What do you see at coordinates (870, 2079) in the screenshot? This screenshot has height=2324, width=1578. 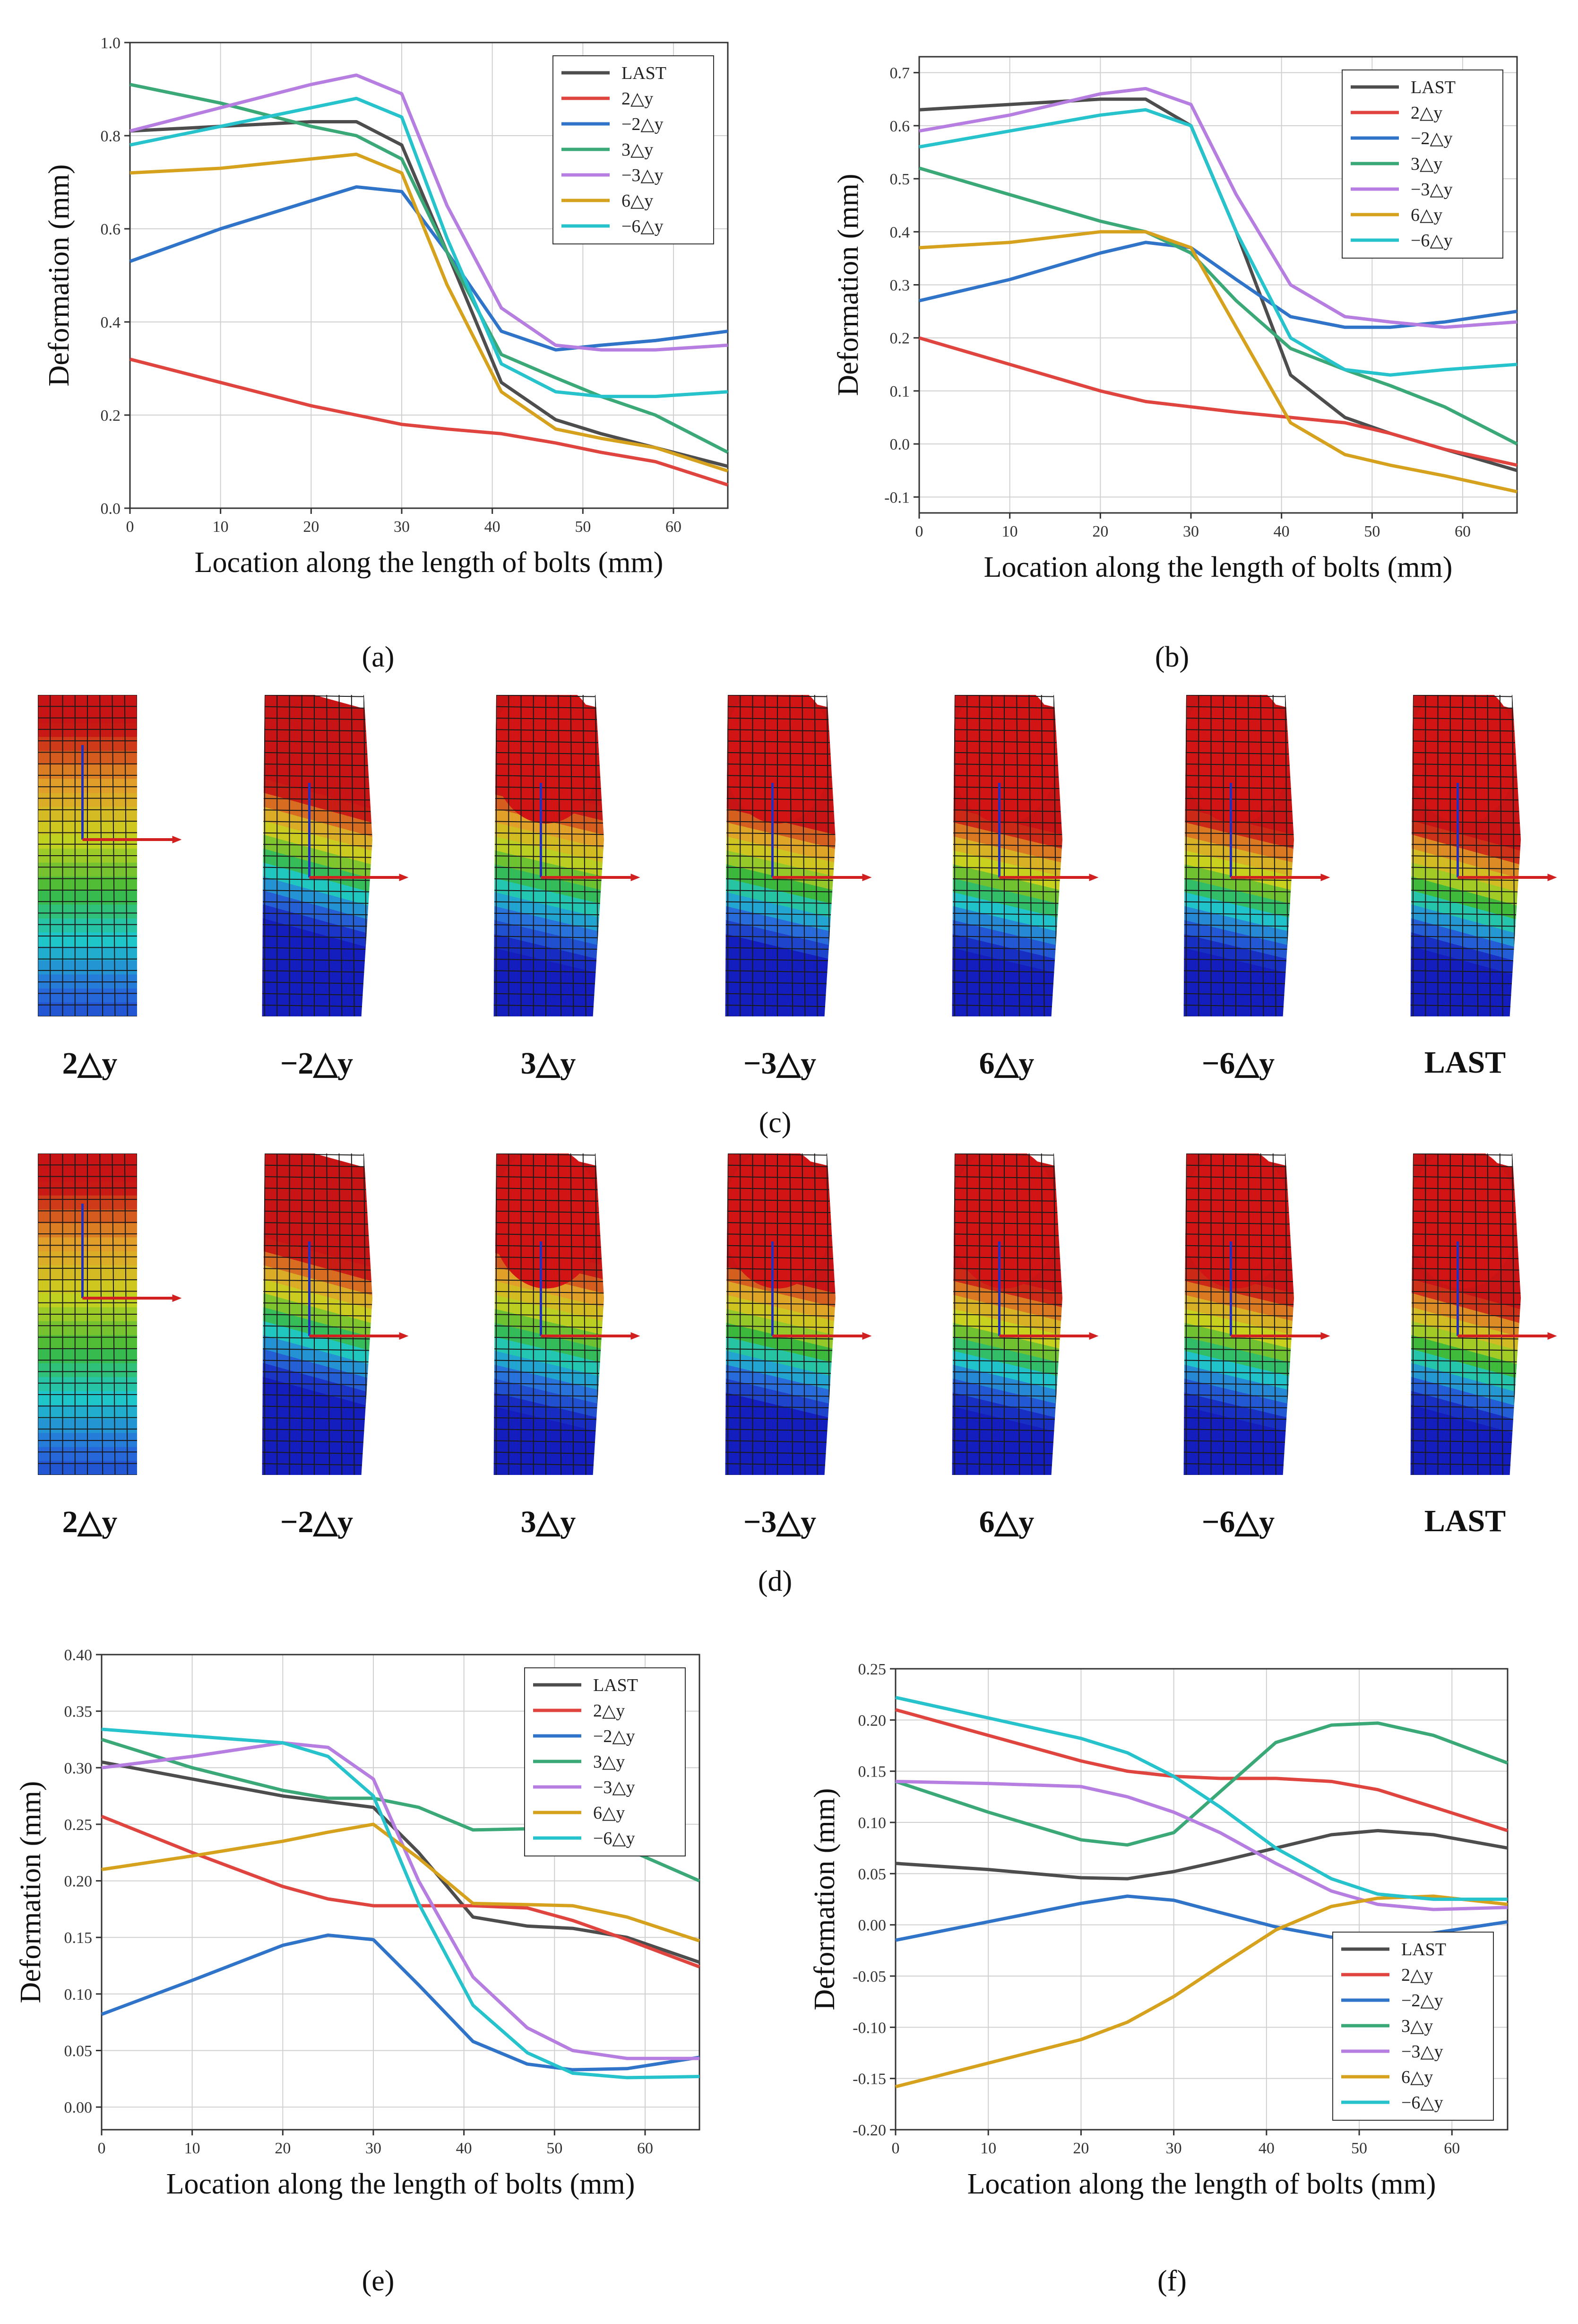 I see `y-tick-label: -0.15` at bounding box center [870, 2079].